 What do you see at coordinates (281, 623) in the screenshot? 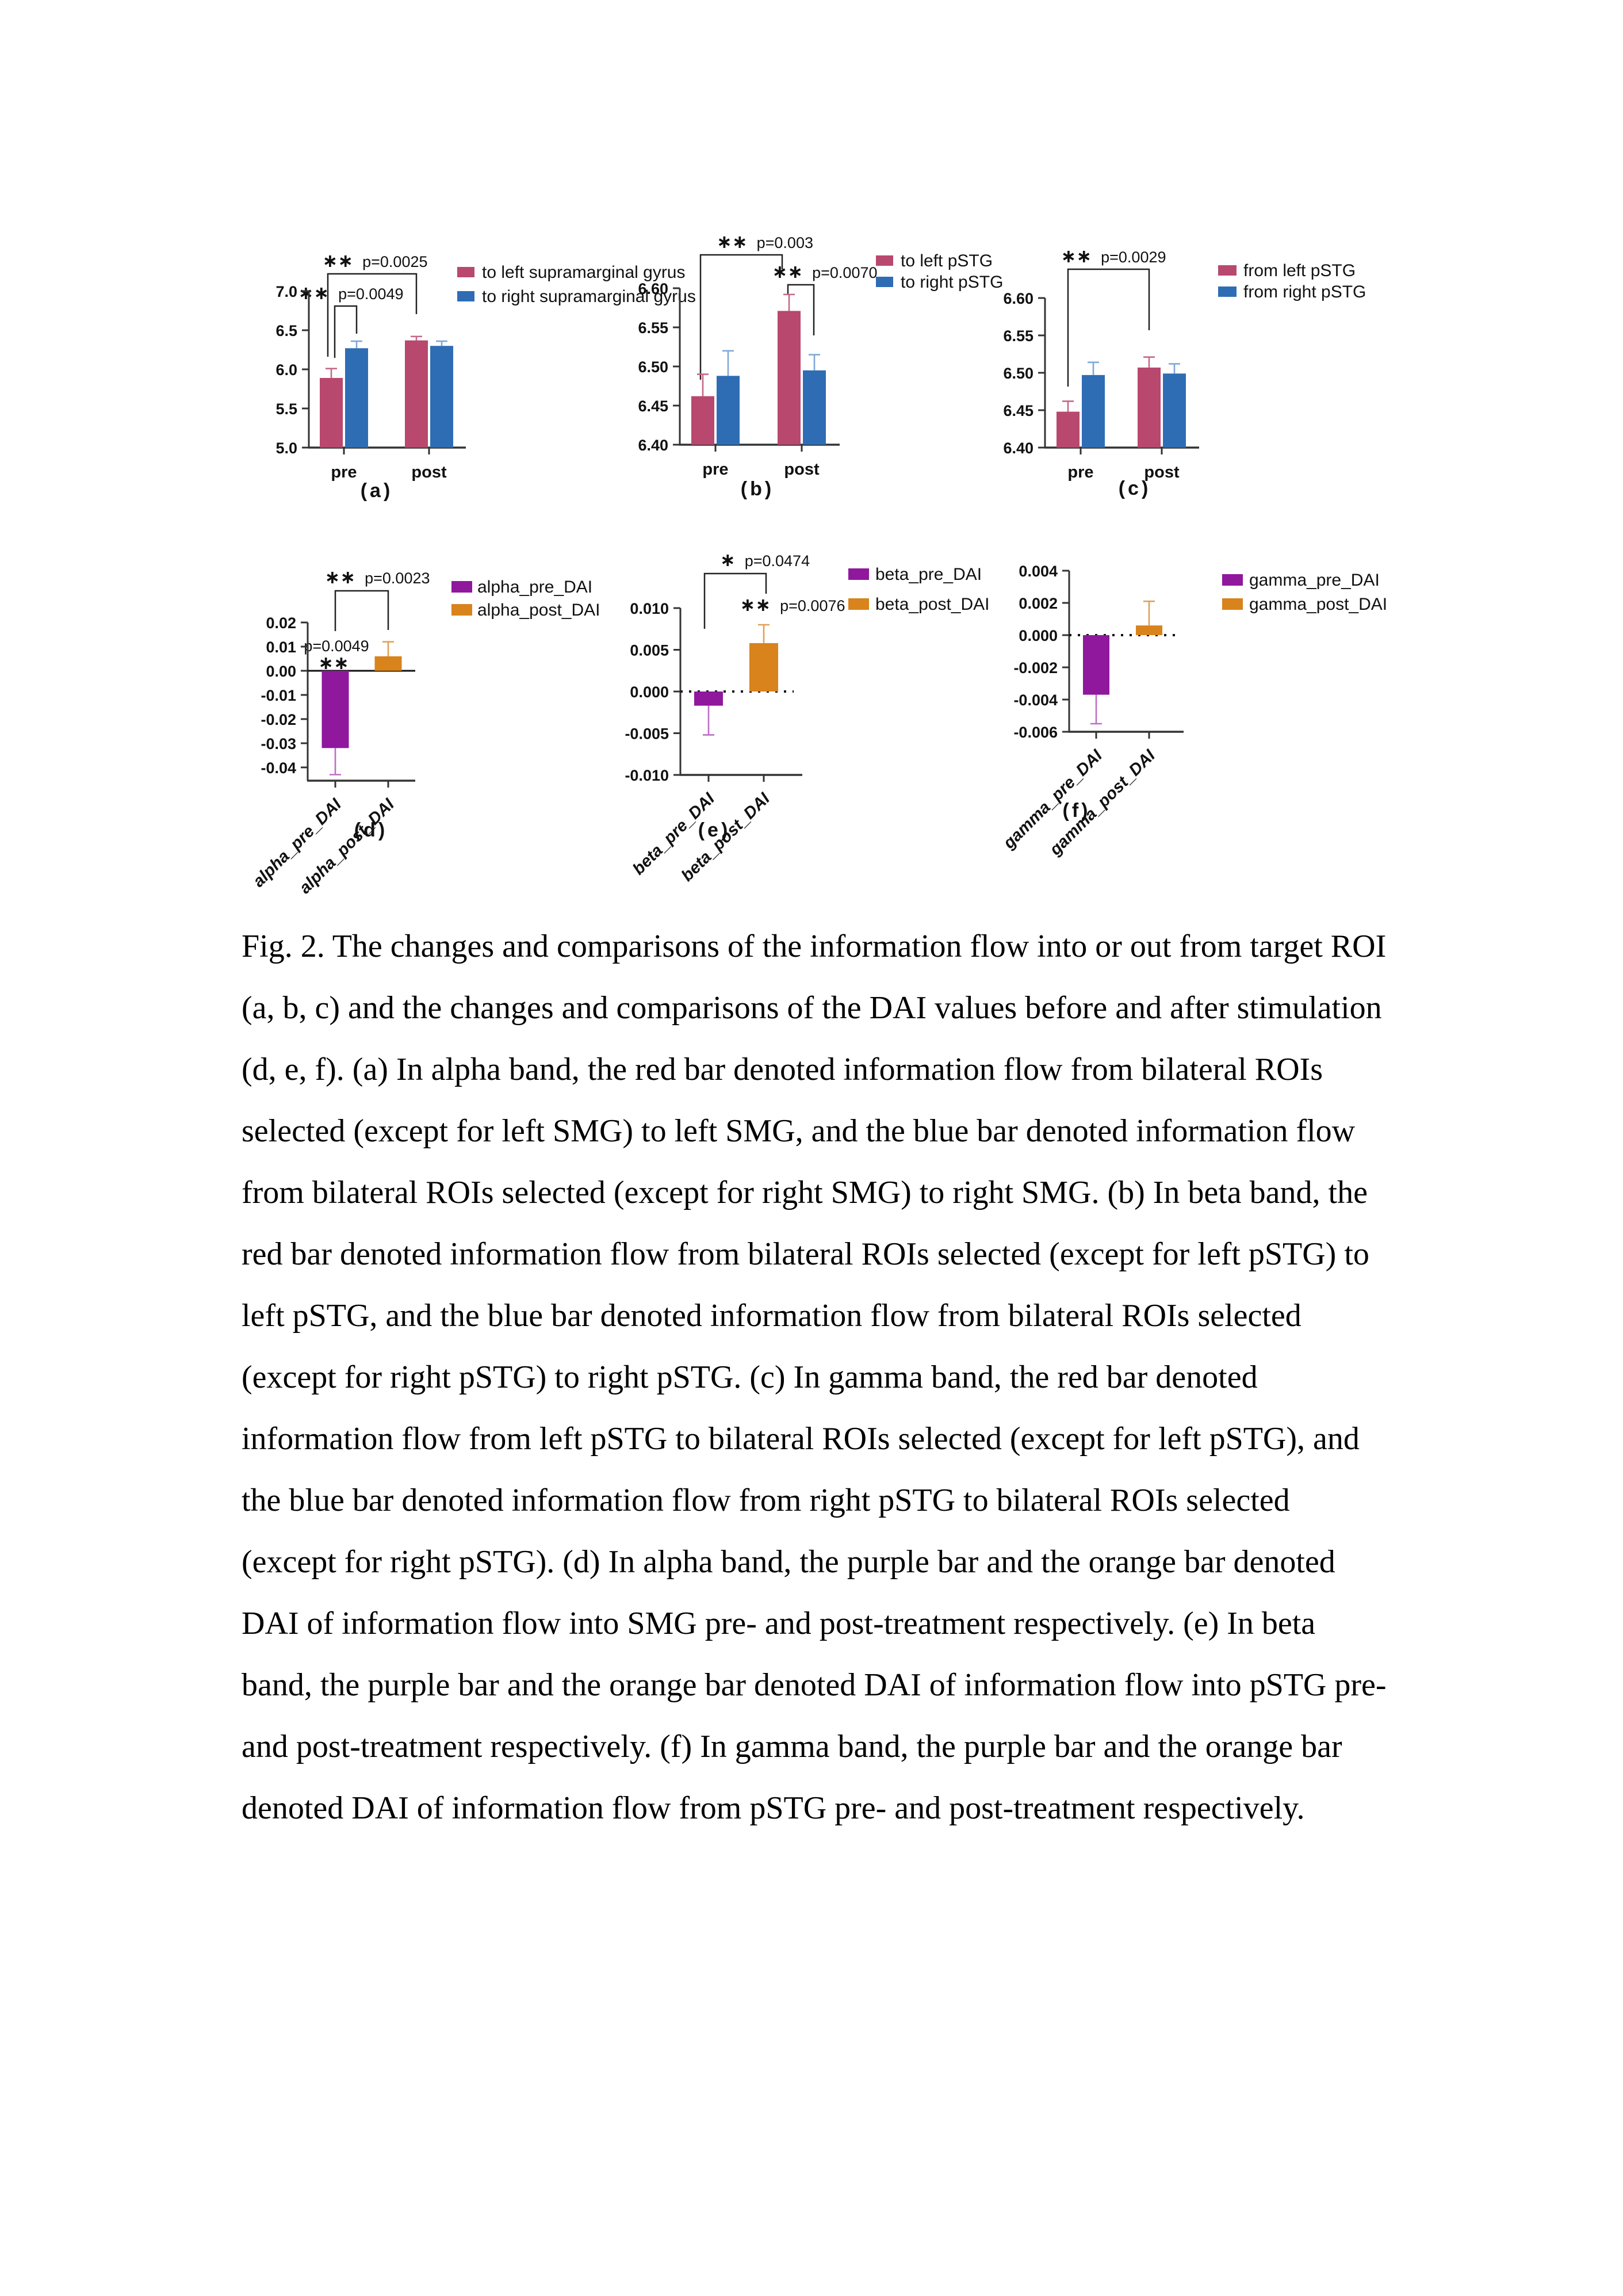
I see `y-tick-label: 0.02` at bounding box center [281, 623].